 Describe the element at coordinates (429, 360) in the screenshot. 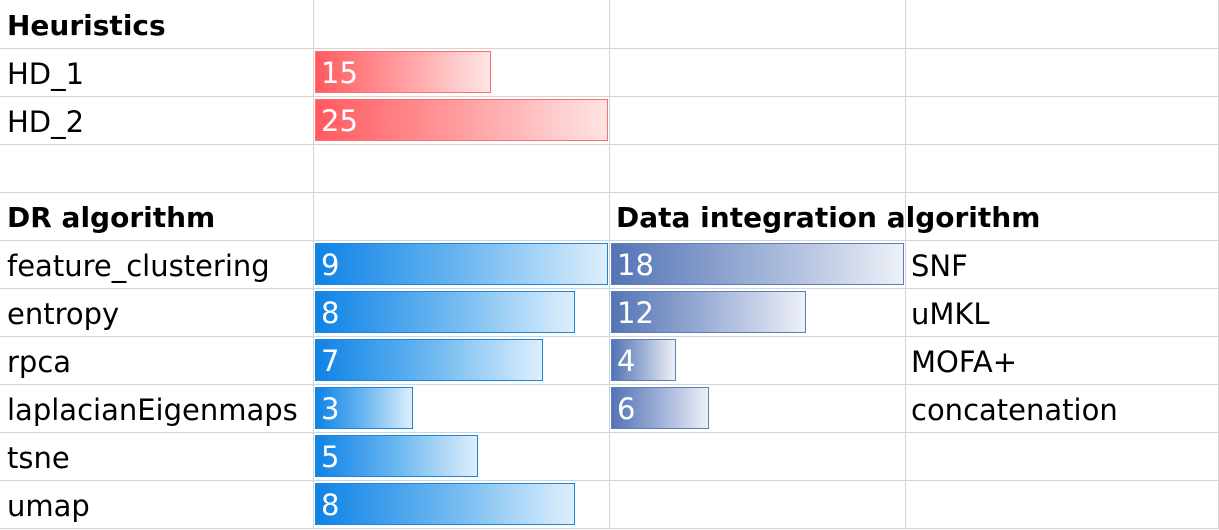

I see `dr-databar-rpca: 7` at that location.